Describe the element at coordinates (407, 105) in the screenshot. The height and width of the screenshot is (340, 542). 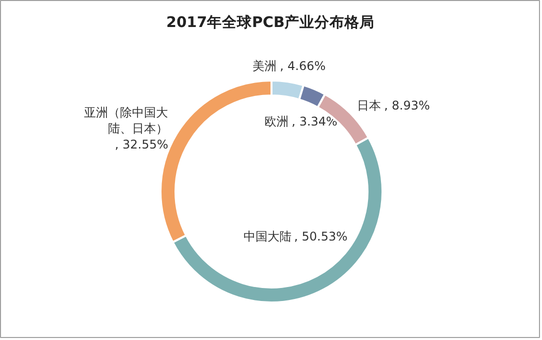
I see `data-label: , 8.93%` at that location.